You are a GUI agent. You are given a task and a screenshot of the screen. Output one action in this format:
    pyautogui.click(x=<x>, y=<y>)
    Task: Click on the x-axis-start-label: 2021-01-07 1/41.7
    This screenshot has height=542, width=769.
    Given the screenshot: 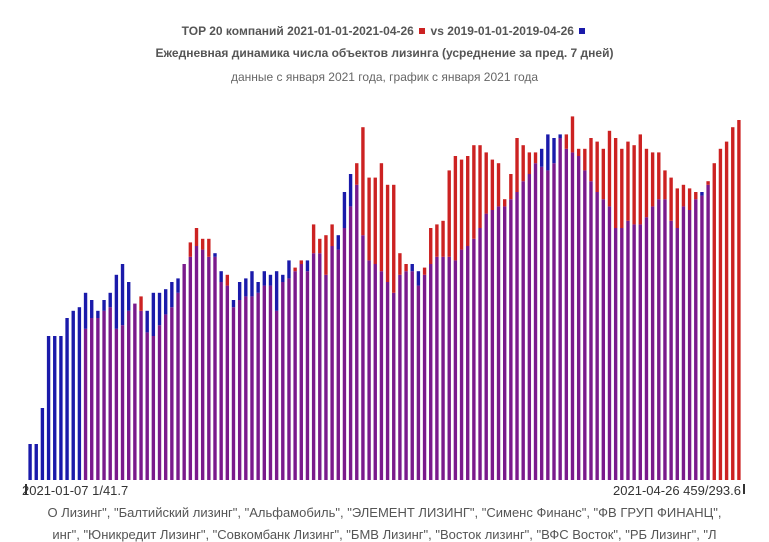 What is the action you would take?
    pyautogui.click(x=75, y=490)
    